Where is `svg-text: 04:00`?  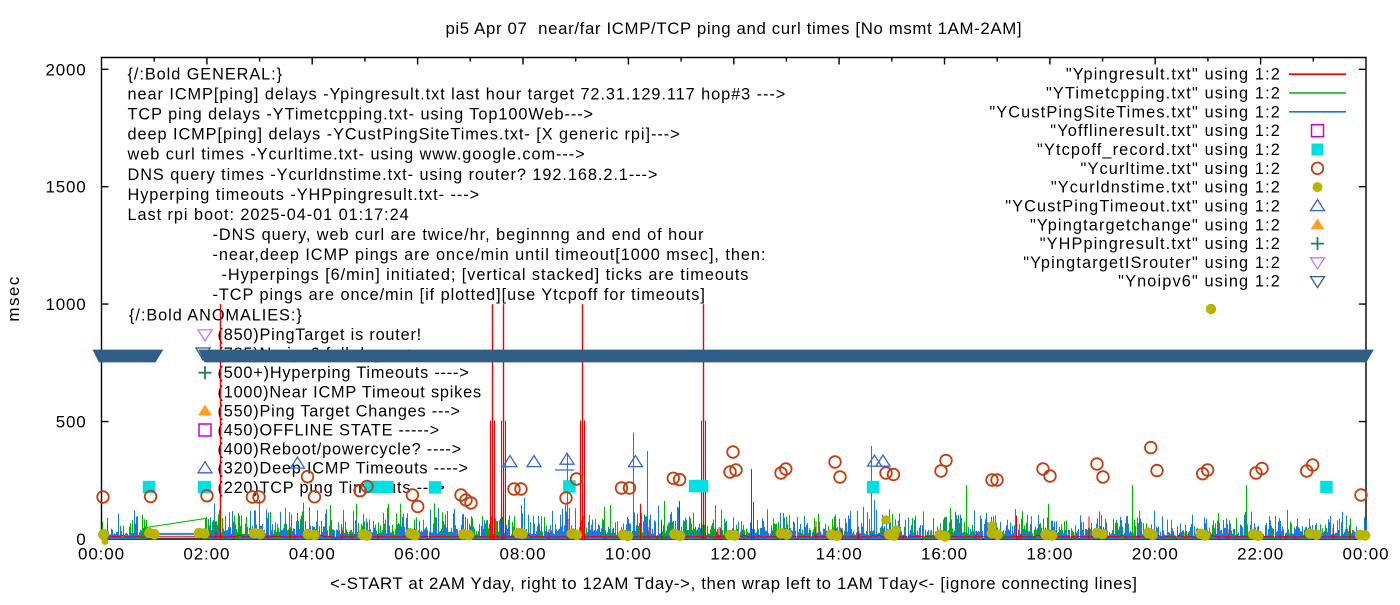
svg-text: 04:00 is located at coordinates (312, 554).